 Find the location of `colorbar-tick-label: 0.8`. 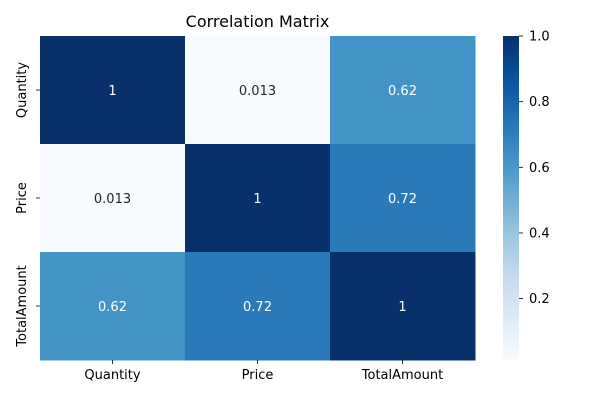

colorbar-tick-label: 0.8 is located at coordinates (539, 102).